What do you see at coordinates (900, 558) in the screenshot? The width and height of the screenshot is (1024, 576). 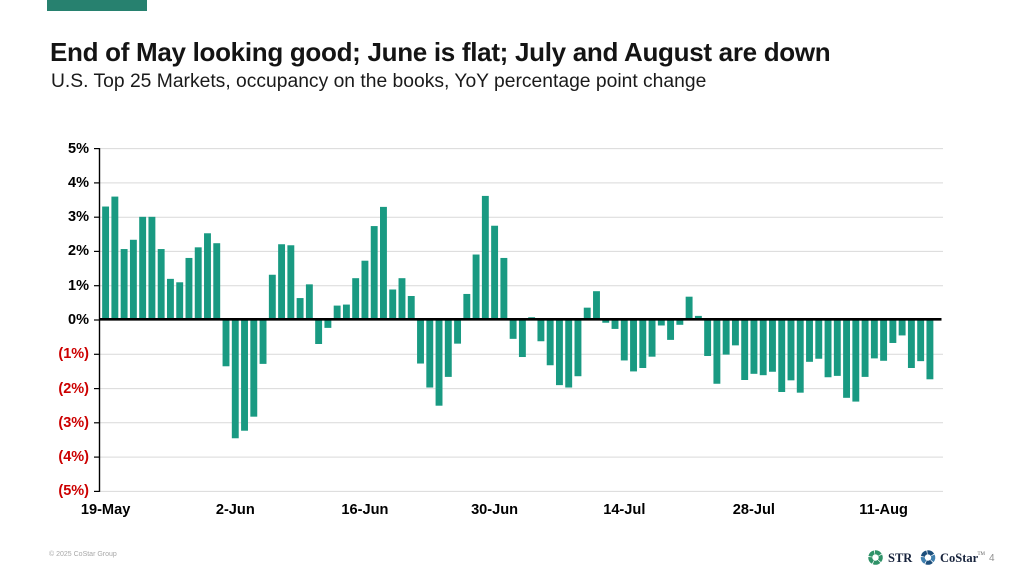 I see `svg-text: STR` at bounding box center [900, 558].